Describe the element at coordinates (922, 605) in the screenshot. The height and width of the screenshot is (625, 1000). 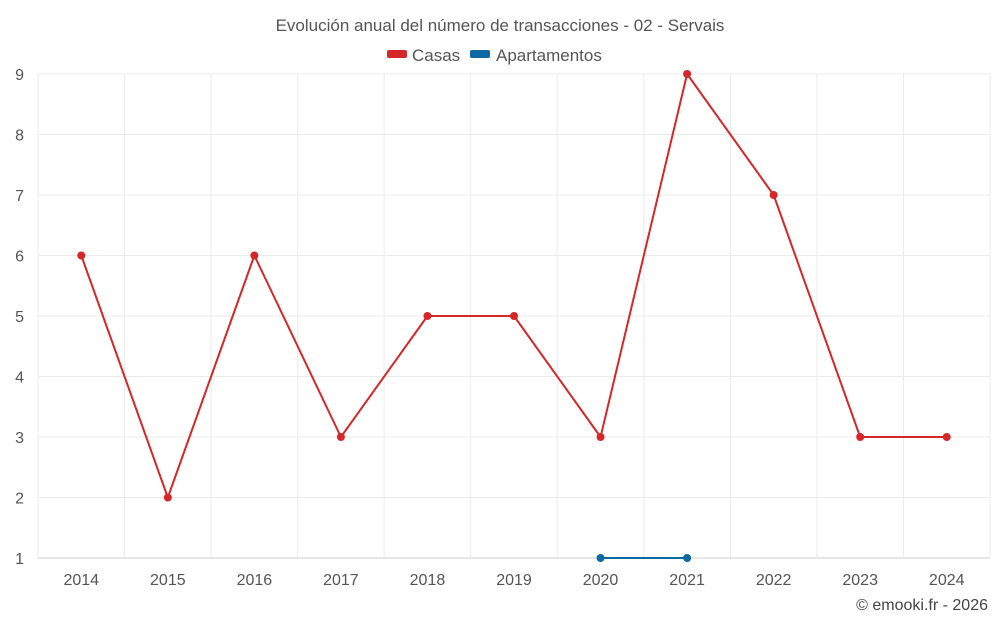
I see `credit-text: © emooki.fr - 2026` at that location.